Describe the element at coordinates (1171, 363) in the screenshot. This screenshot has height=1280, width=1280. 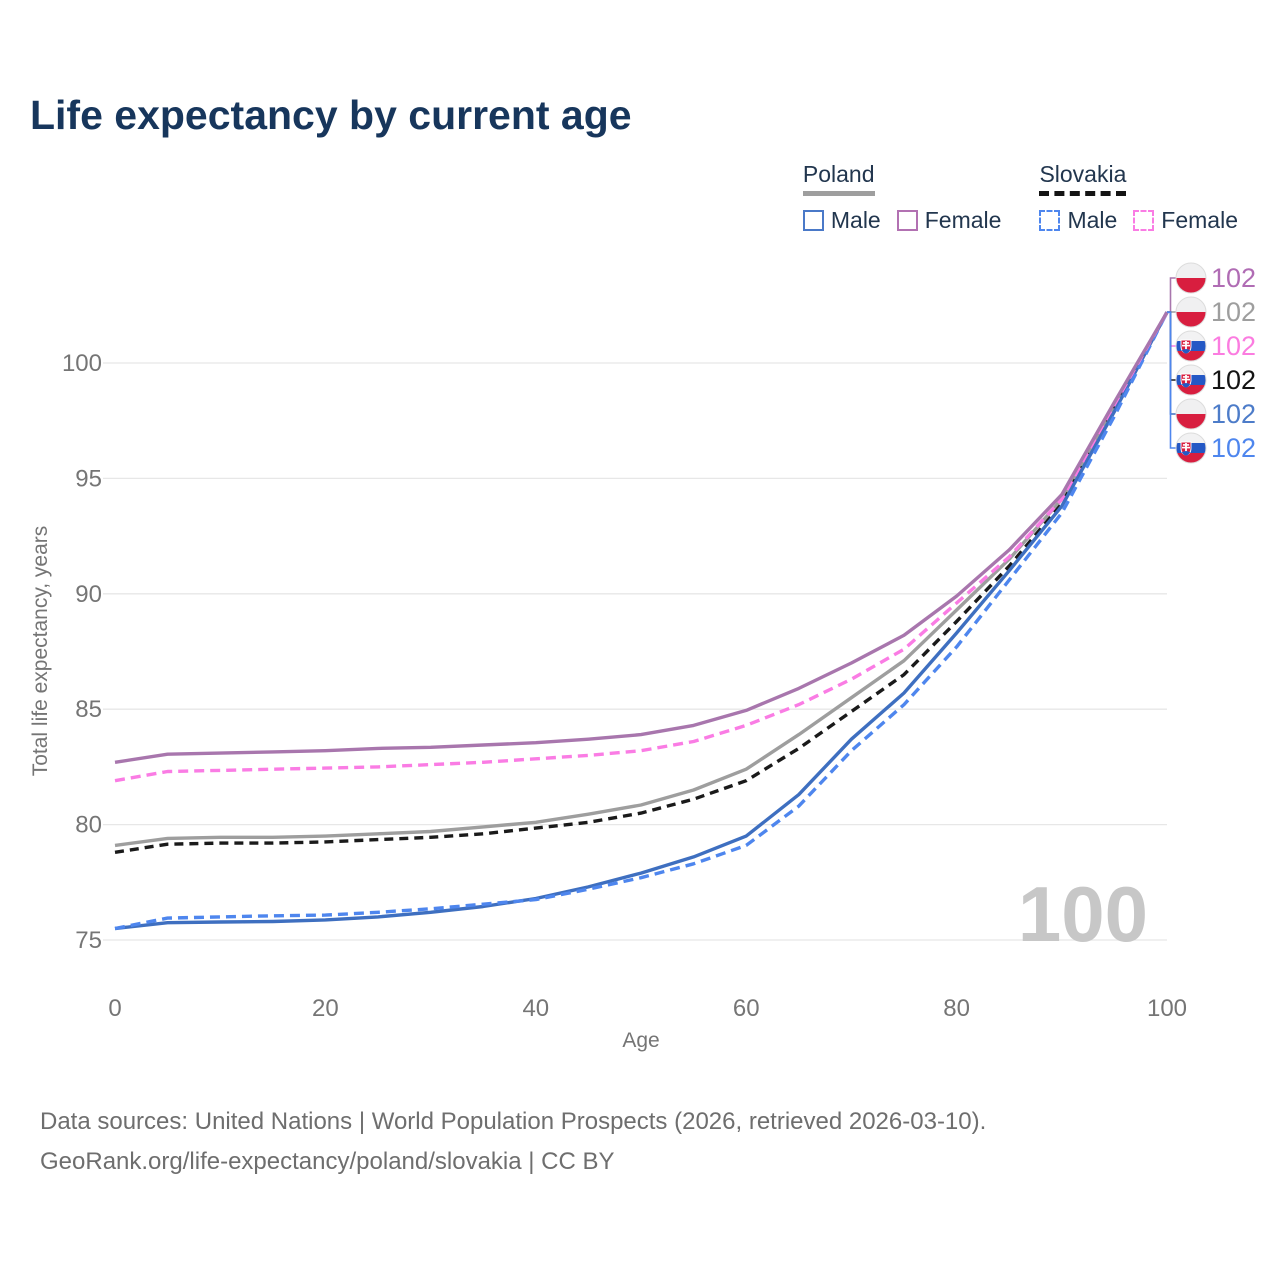
I see `leader-line-poland-male` at that location.